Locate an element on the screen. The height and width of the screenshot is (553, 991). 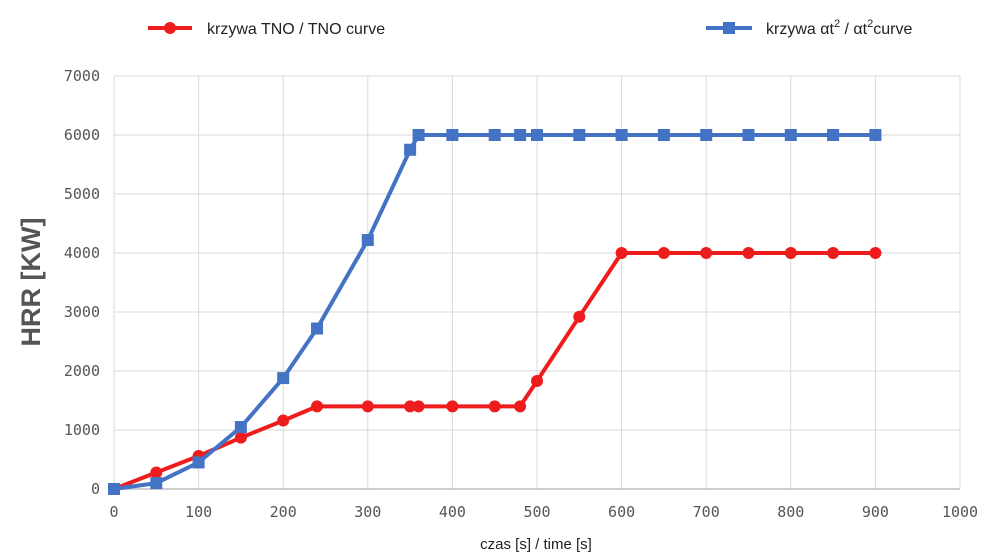
legend-item-tno: krzywa TNO / TNO curve is located at coordinates (266, 29).